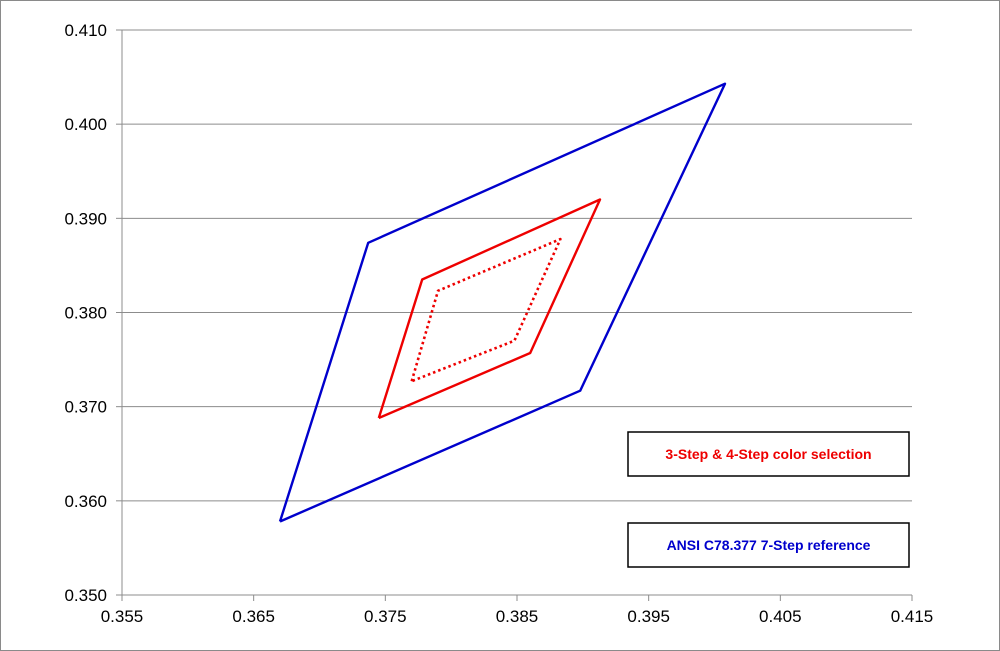  I want to click on y-tick-label: 0.350, so click(85, 595).